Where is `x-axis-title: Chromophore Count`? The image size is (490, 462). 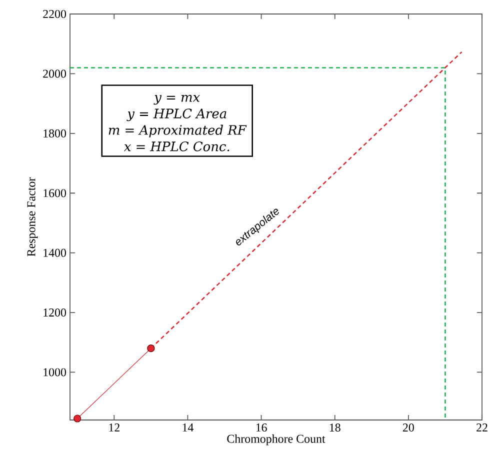
x-axis-title: Chromophore Count is located at coordinates (276, 440).